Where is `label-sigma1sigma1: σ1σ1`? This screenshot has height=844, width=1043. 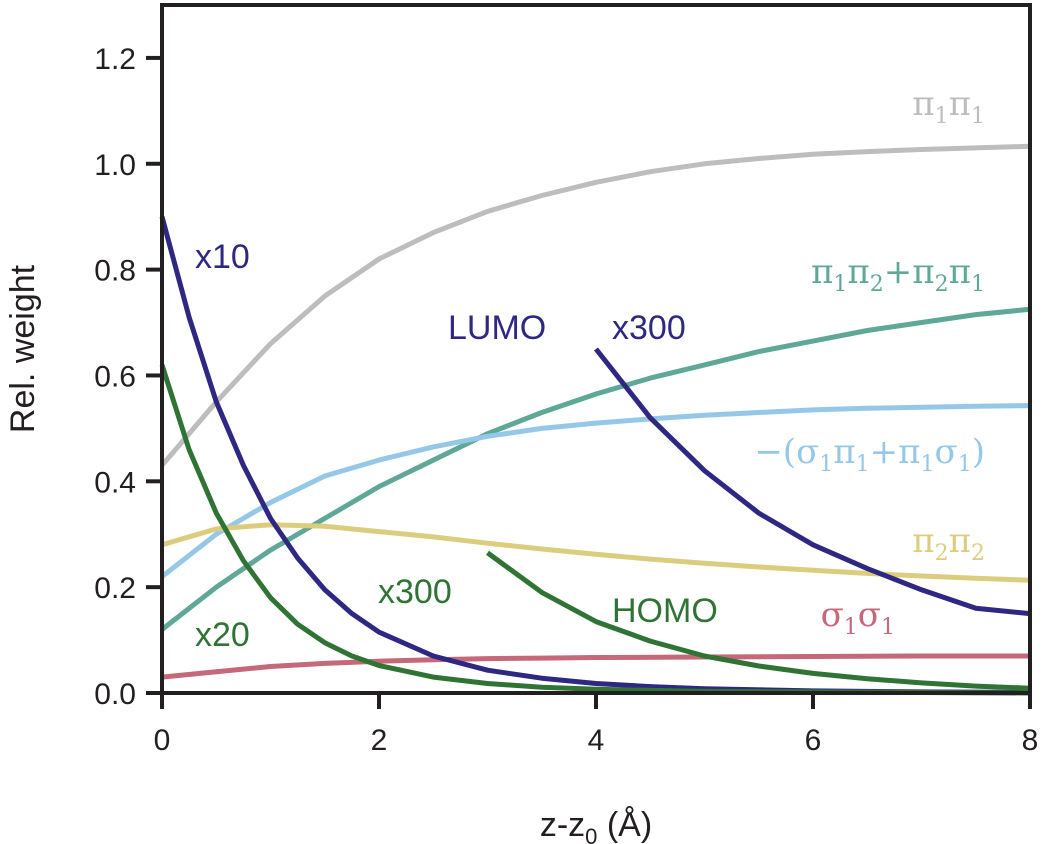
label-sigma1sigma1: σ1σ1 is located at coordinates (858, 617).